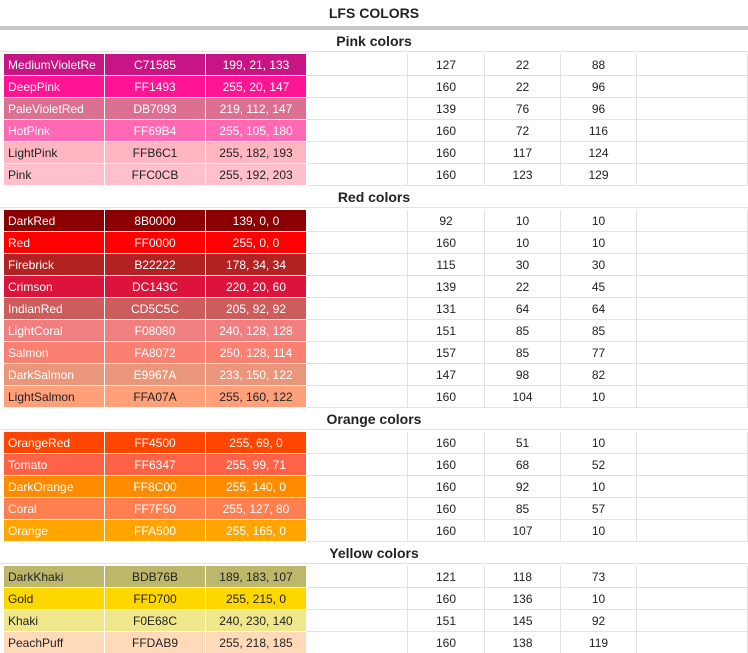 The width and height of the screenshot is (748, 653). I want to click on cell: DeepPink, so click(54, 87).